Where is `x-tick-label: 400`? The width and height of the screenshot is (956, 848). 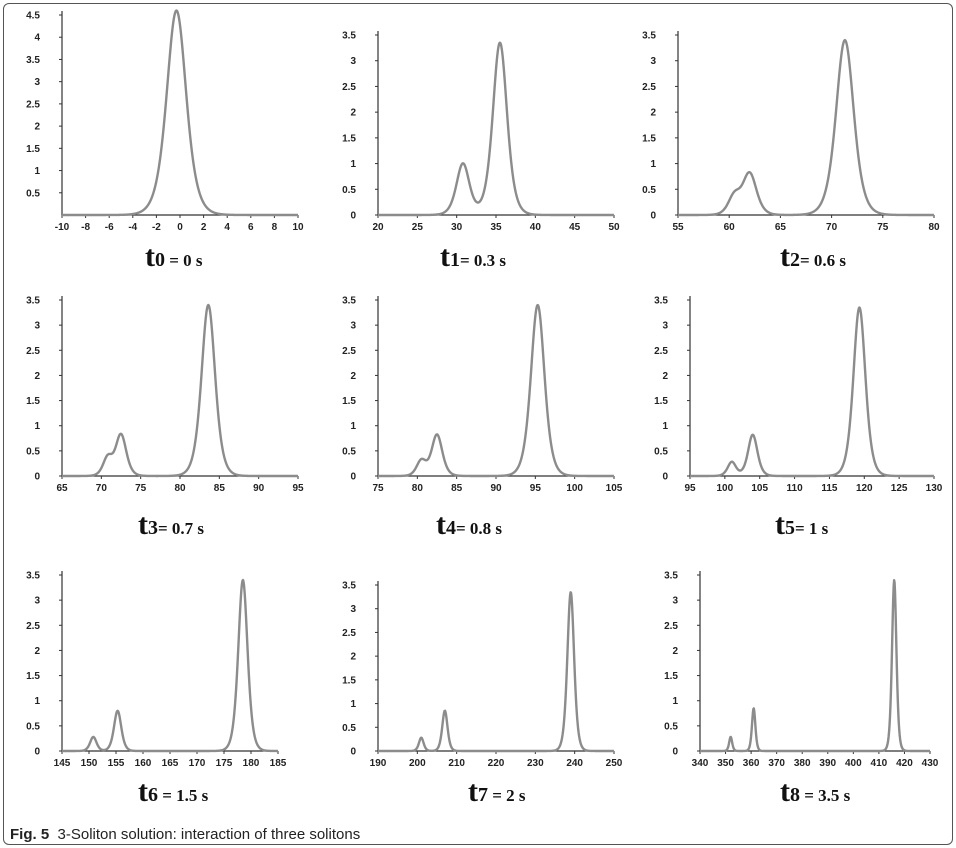
x-tick-label: 400 is located at coordinates (853, 763).